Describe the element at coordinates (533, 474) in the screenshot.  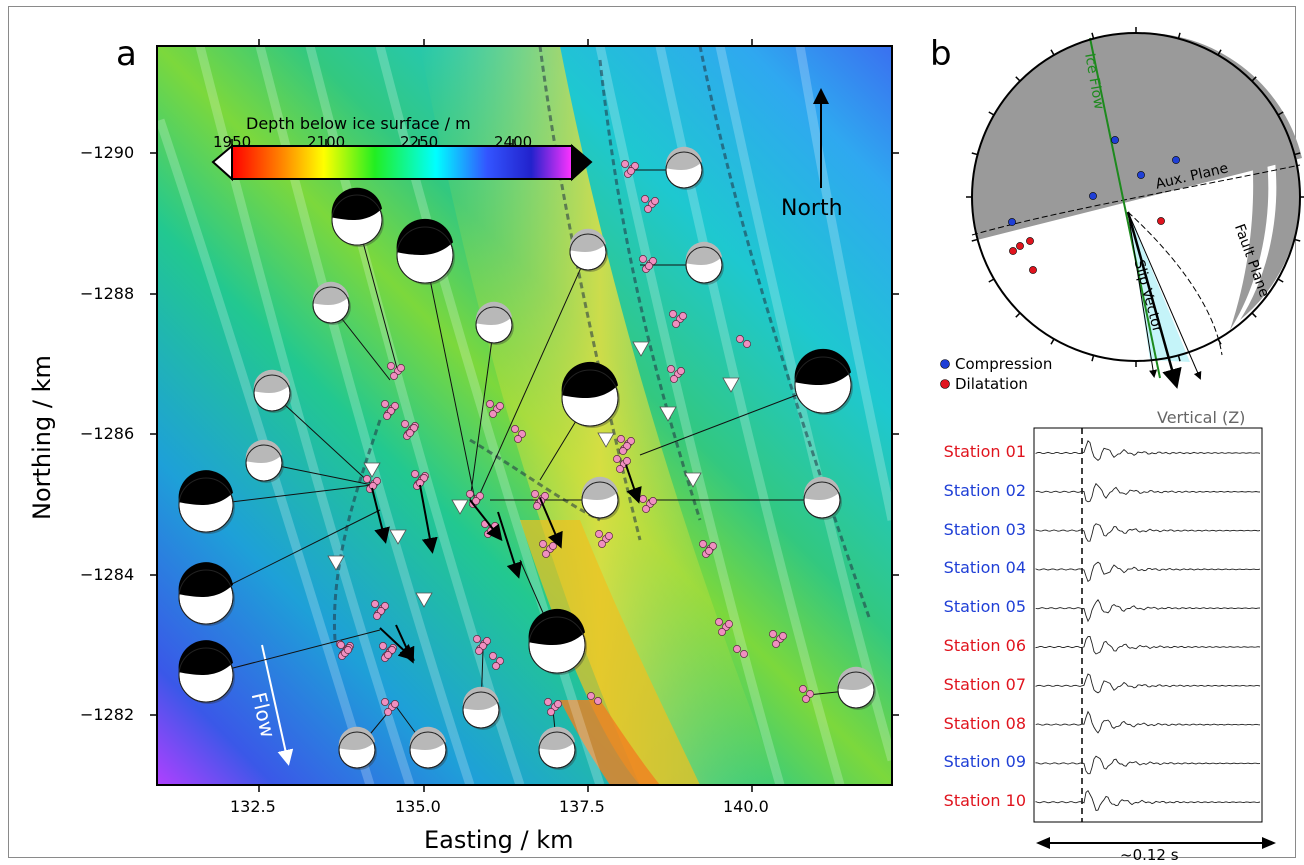
I see `seismic-stations` at that location.